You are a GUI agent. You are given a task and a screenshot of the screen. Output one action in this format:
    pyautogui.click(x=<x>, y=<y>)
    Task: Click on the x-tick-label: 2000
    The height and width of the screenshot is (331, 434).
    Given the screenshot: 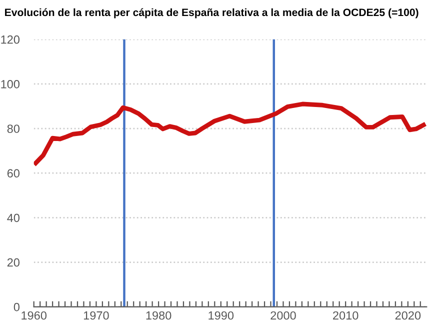 What is the action you would take?
    pyautogui.click(x=283, y=315)
    